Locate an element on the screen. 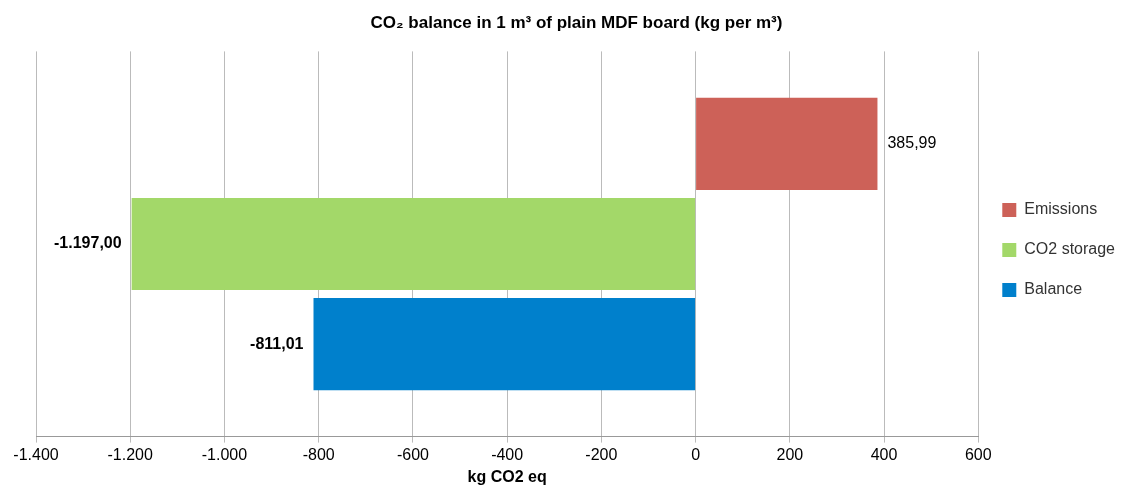 The height and width of the screenshot is (495, 1143). data-label: 385,99 is located at coordinates (912, 143).